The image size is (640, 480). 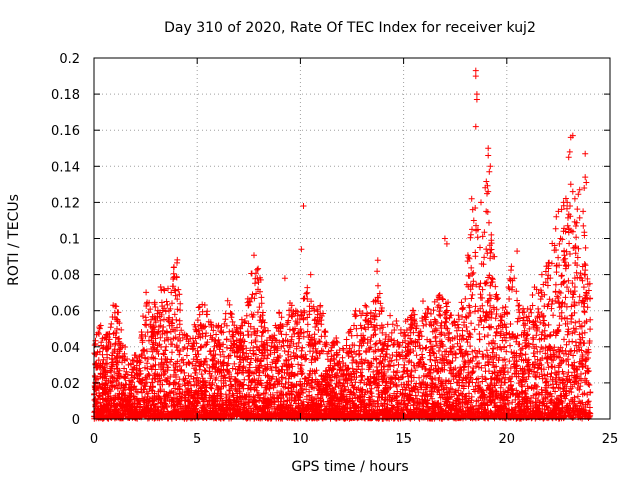 I want to click on x-axis-label: GPS time / hours, so click(x=349, y=467).